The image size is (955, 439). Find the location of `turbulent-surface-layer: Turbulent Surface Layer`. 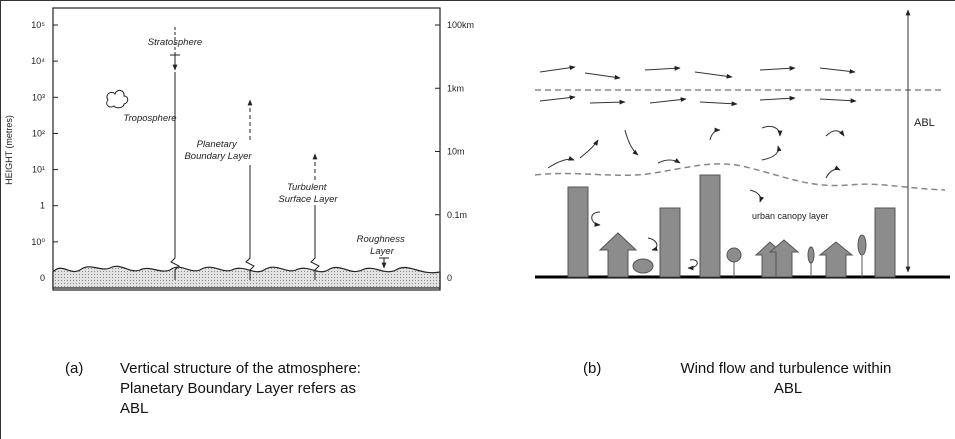

turbulent-surface-layer: Turbulent Surface Layer is located at coordinates (308, 193).